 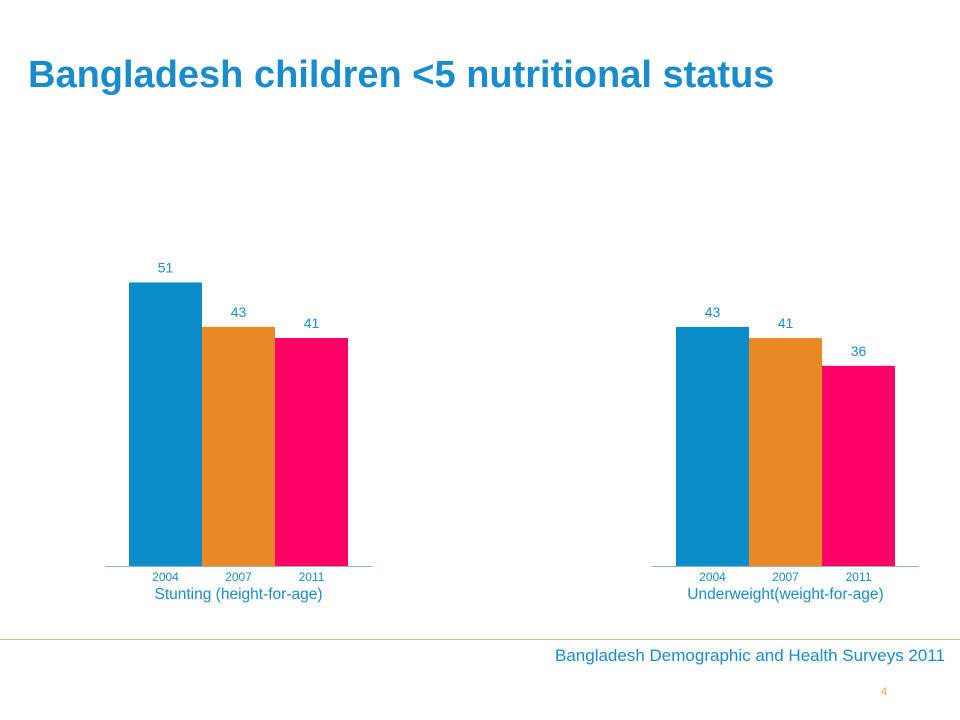 I want to click on data-label: 51, so click(x=166, y=267).